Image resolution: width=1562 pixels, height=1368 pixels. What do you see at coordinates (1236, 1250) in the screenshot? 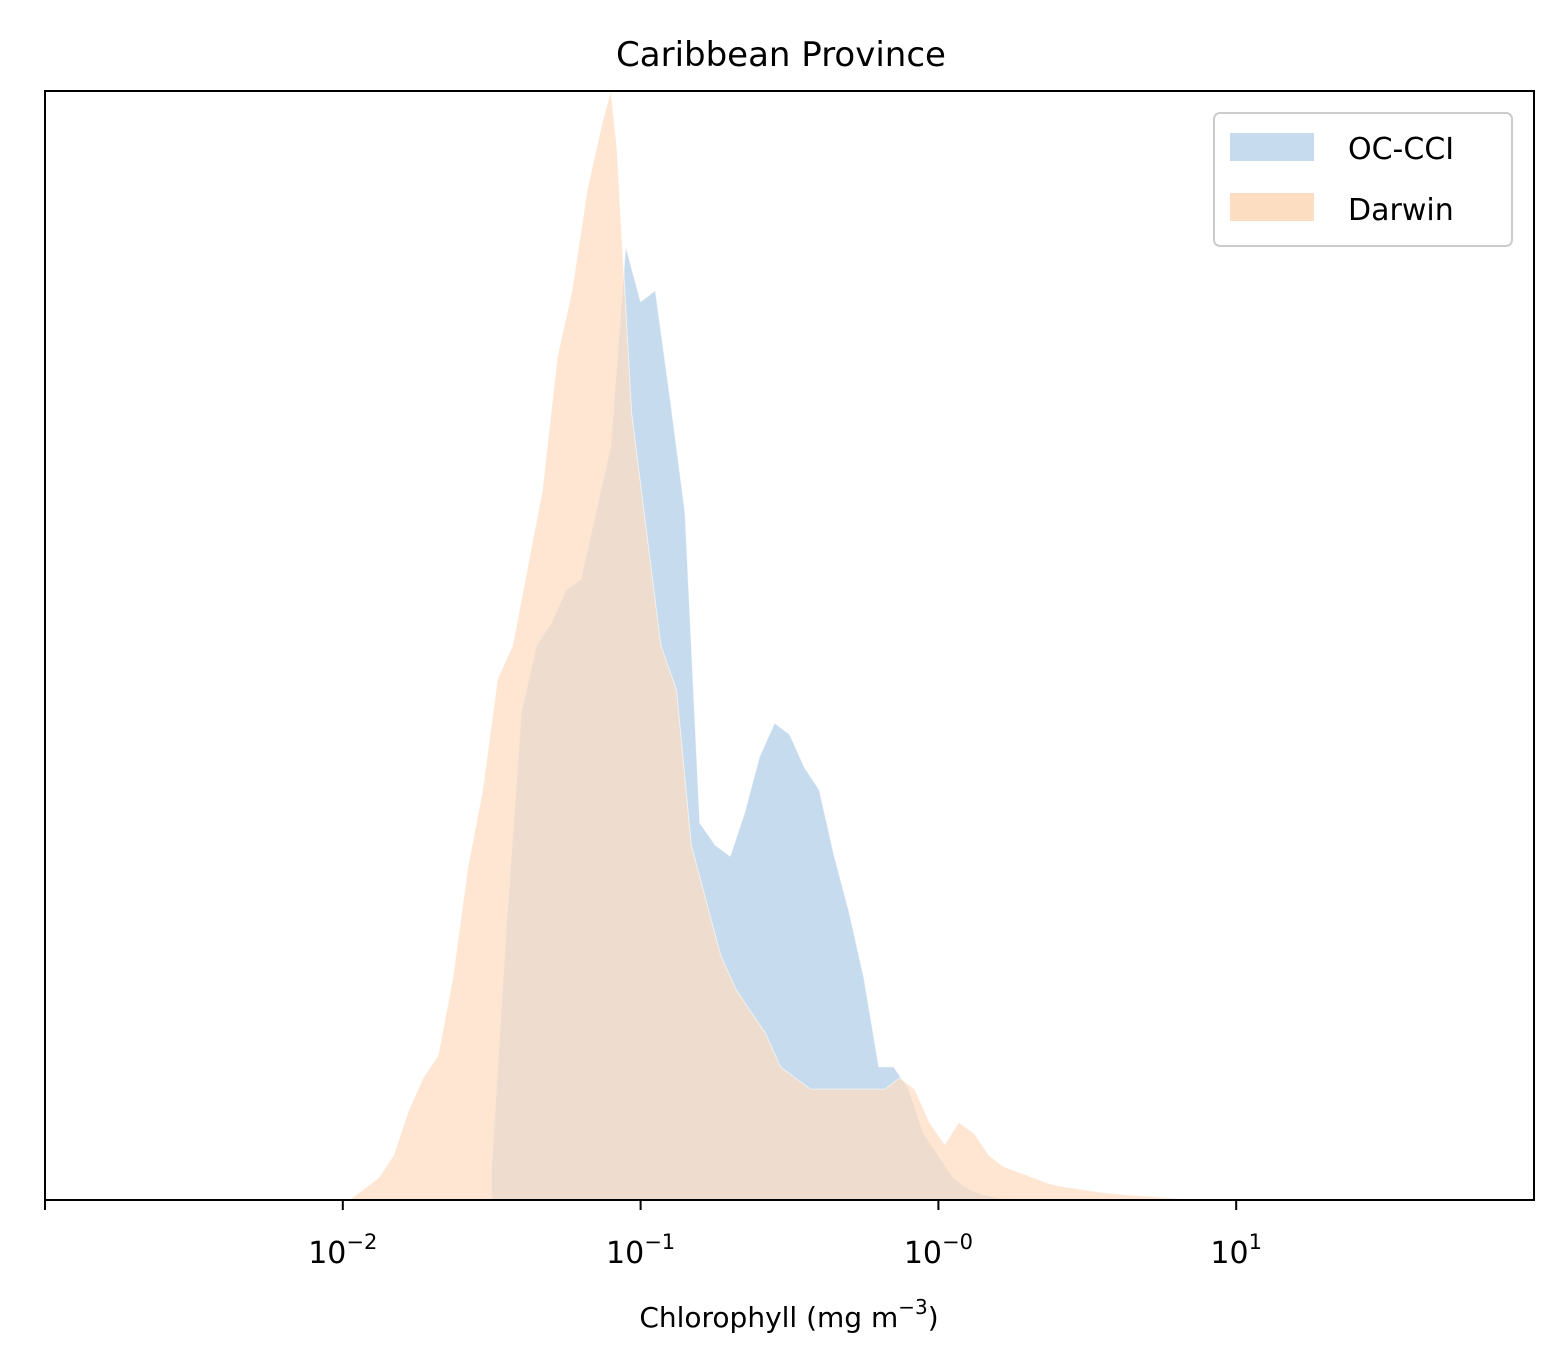
I see `x-tick-label: 10¹` at bounding box center [1236, 1250].